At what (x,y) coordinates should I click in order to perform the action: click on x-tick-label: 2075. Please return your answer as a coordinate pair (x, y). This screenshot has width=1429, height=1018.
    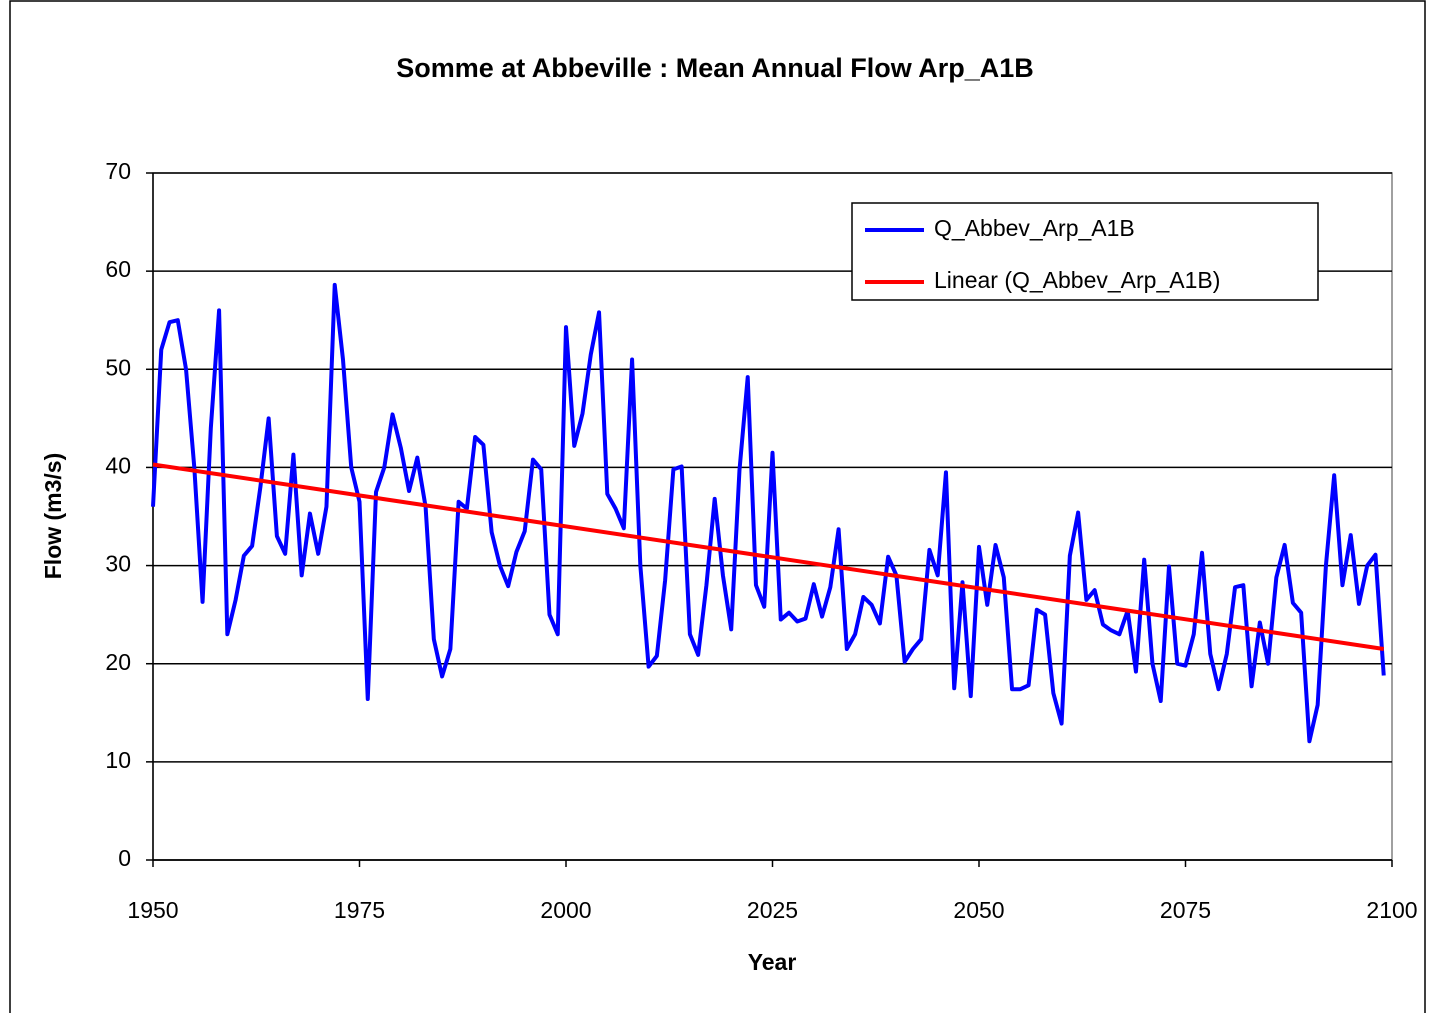
    Looking at the image, I should click on (1185, 910).